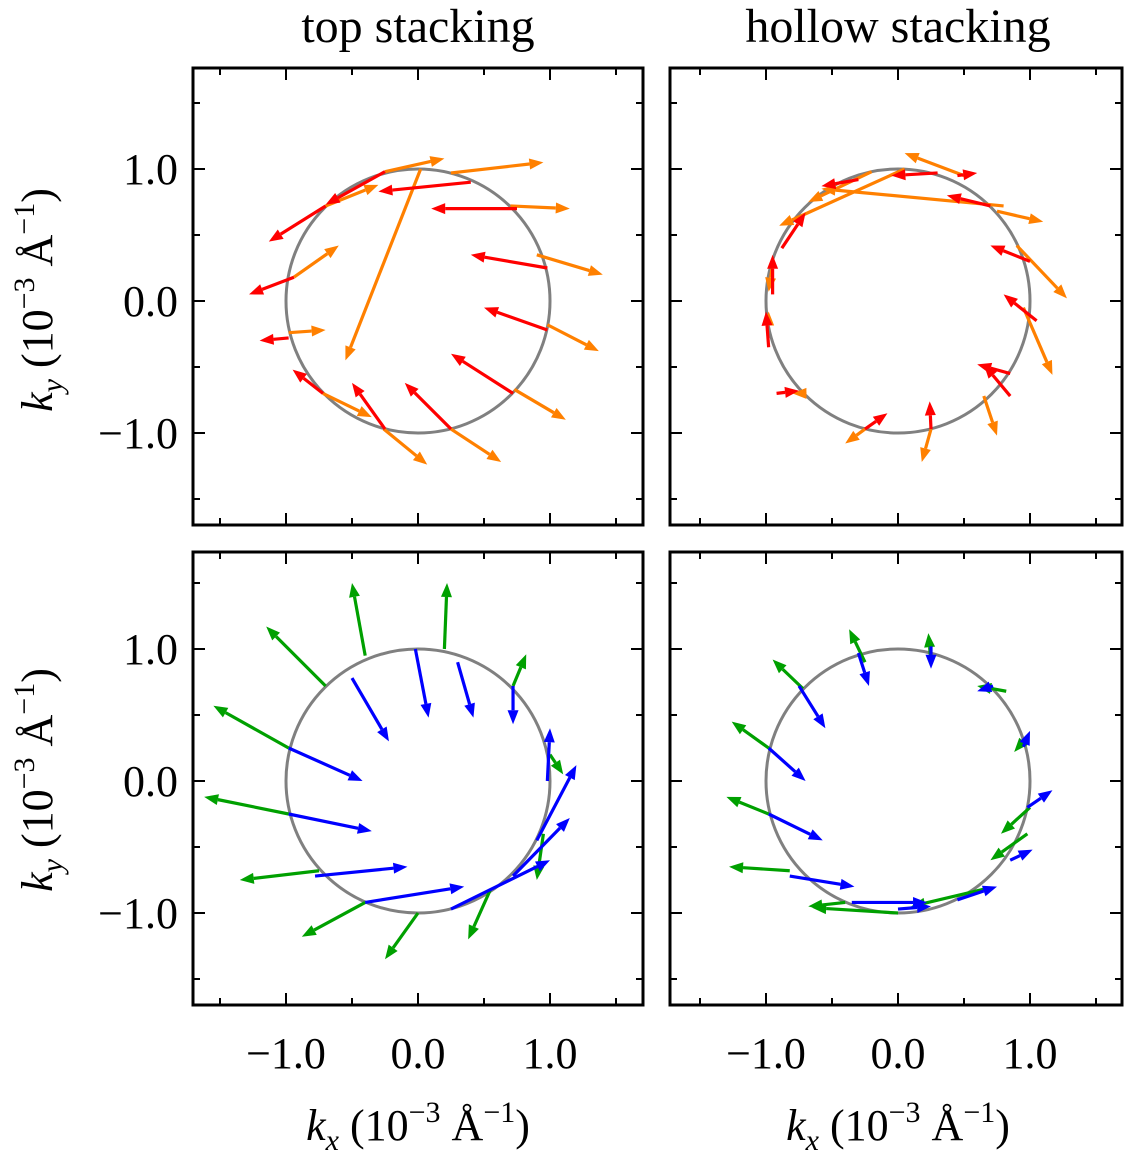 This screenshot has height=1153, width=1125. I want to click on title-hollow-stacking: hollow stacking, so click(897, 26).